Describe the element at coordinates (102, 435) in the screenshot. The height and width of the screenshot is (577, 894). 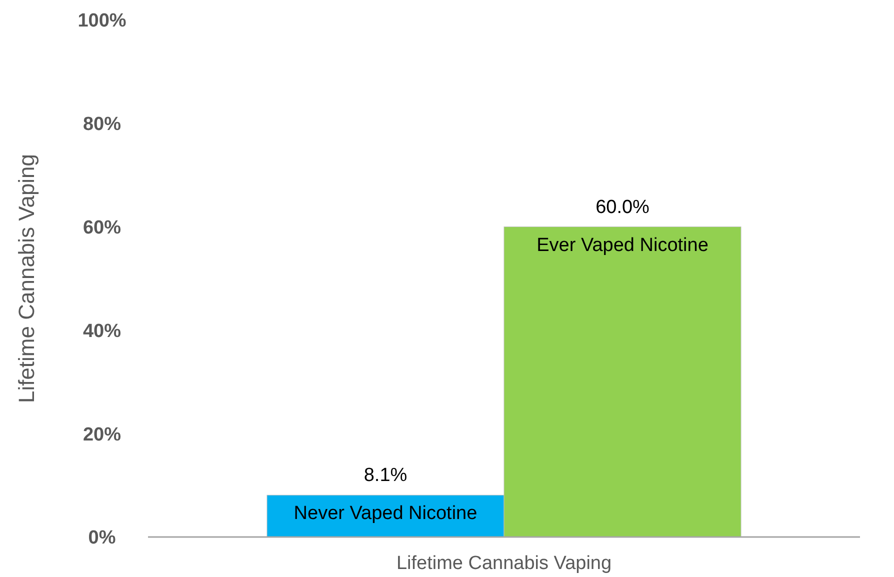
I see `y-tick-label: 20%` at that location.